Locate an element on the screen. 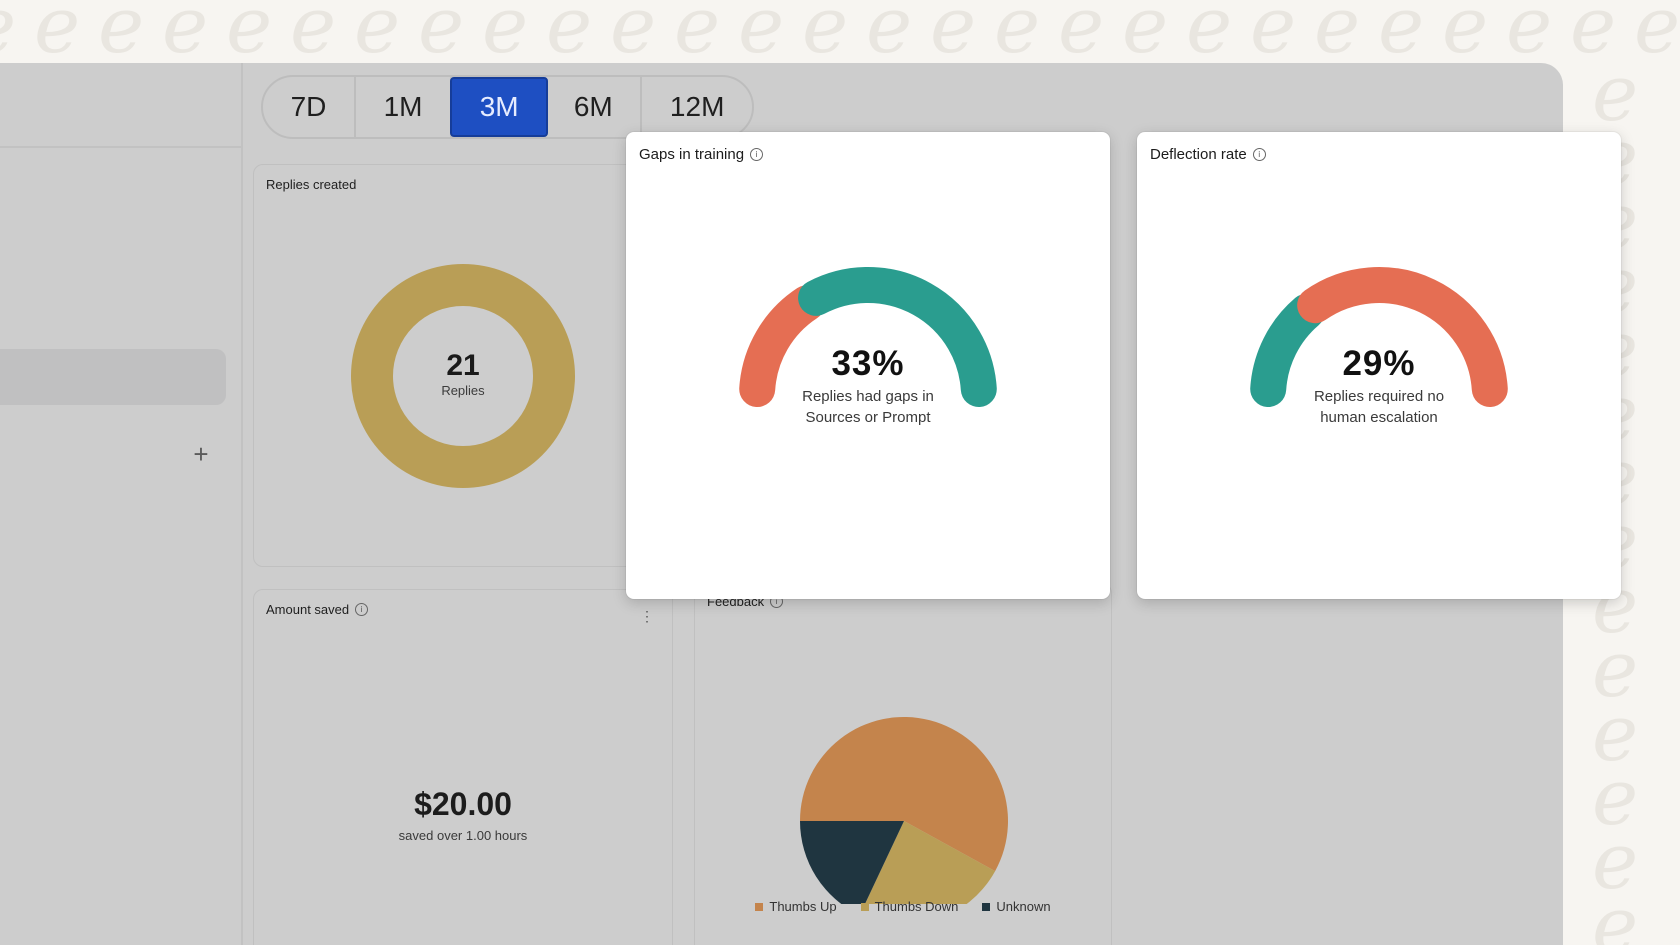 Image resolution: width=1680 pixels, height=945 pixels. feedback-pie is located at coordinates (904, 810).